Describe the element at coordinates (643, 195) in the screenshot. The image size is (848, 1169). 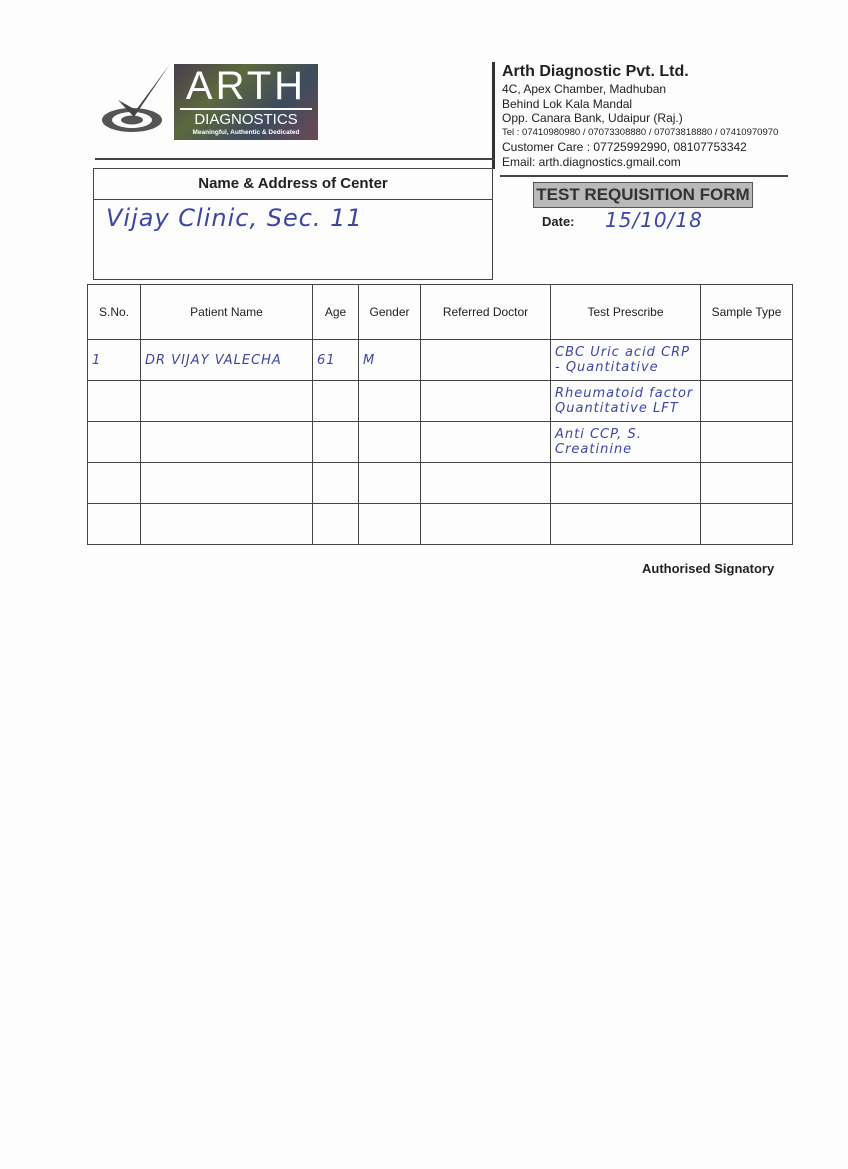
I see `form-title: TEST REQUISITION FORM` at that location.